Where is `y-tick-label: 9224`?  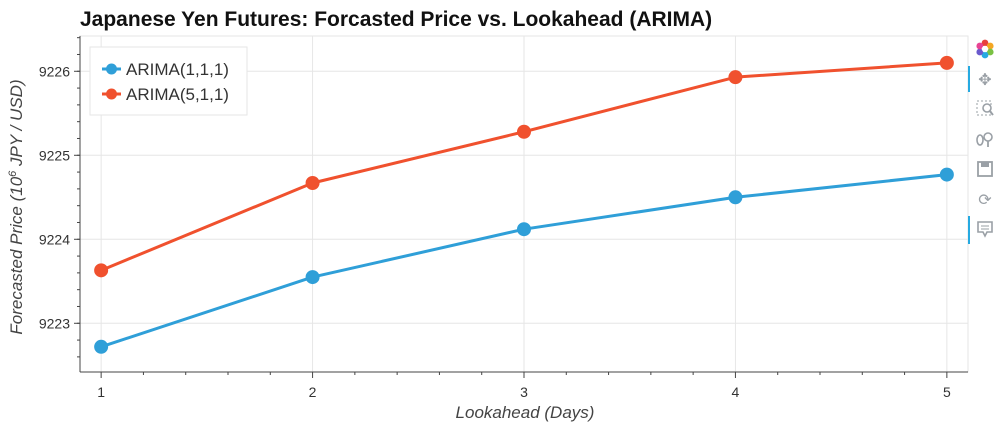 y-tick-label: 9224 is located at coordinates (54, 239).